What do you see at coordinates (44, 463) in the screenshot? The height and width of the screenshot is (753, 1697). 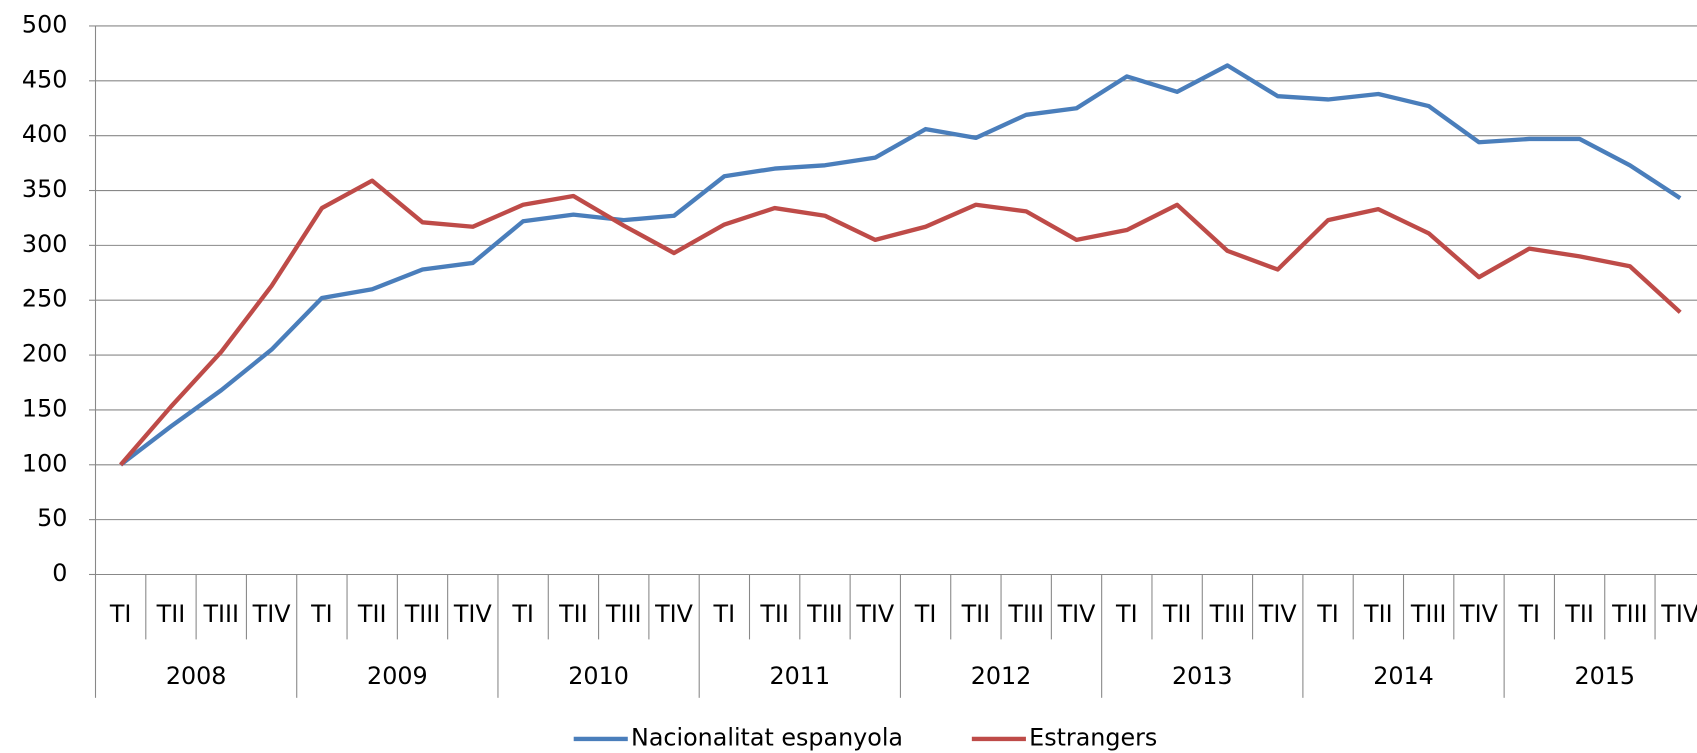 I see `y-tick-label: 100` at bounding box center [44, 463].